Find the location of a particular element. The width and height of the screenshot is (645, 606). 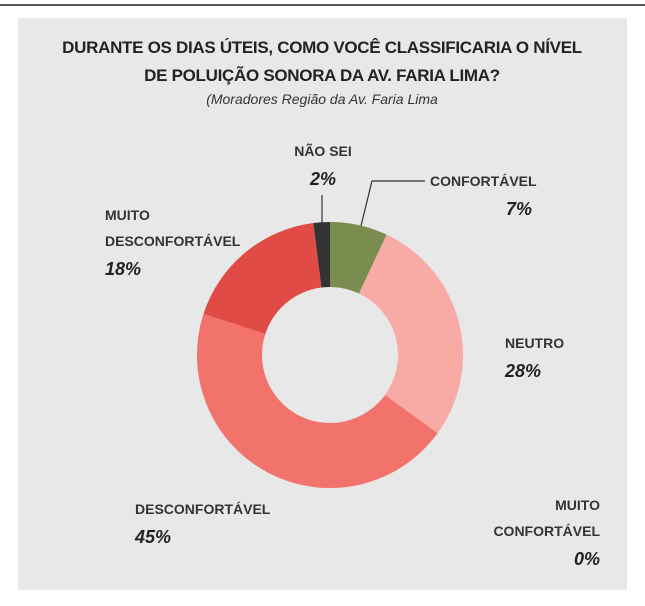

slice-label: MUITO CONFORTÁVEL 0% is located at coordinates (540, 533).